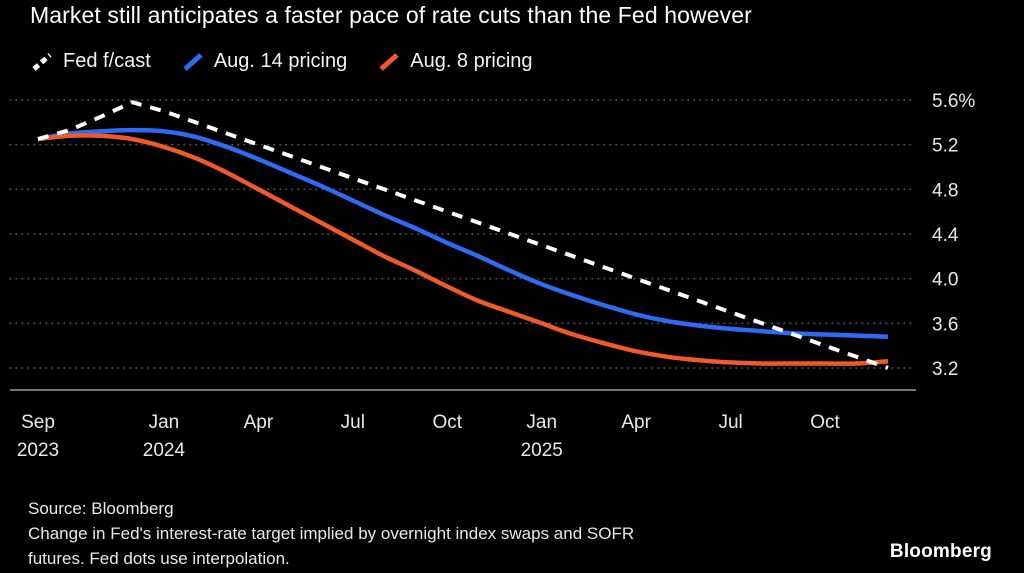  I want to click on legend-label-aug14: Aug. 14 pricing, so click(280, 61).